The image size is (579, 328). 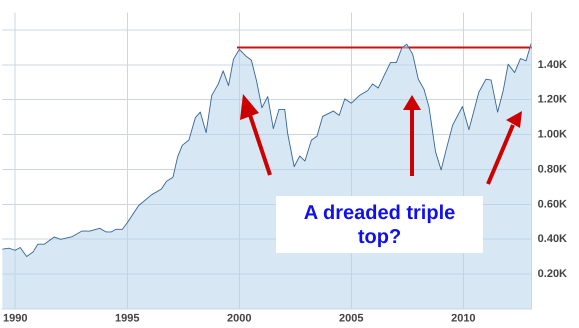 What do you see at coordinates (553, 274) in the screenshot?
I see `y-tick-label: 0.20K` at bounding box center [553, 274].